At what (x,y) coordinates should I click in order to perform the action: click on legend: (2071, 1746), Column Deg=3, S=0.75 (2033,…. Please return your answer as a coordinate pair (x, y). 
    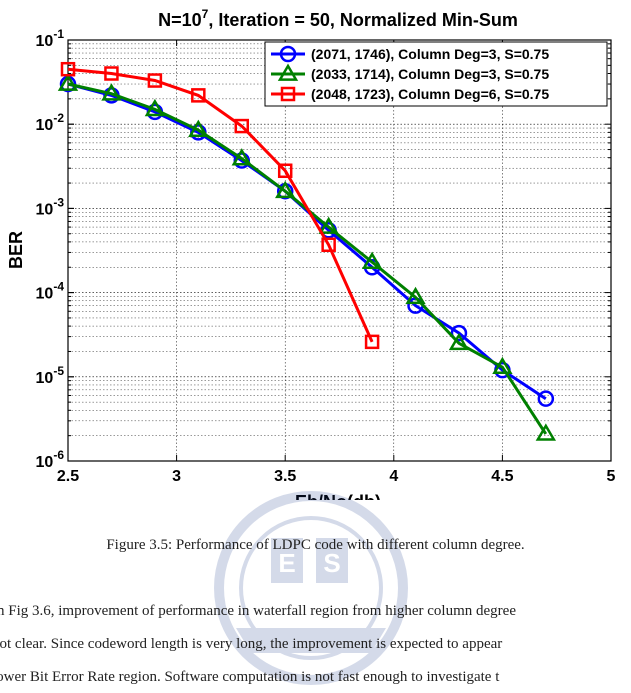
    Looking at the image, I should click on (436, 74).